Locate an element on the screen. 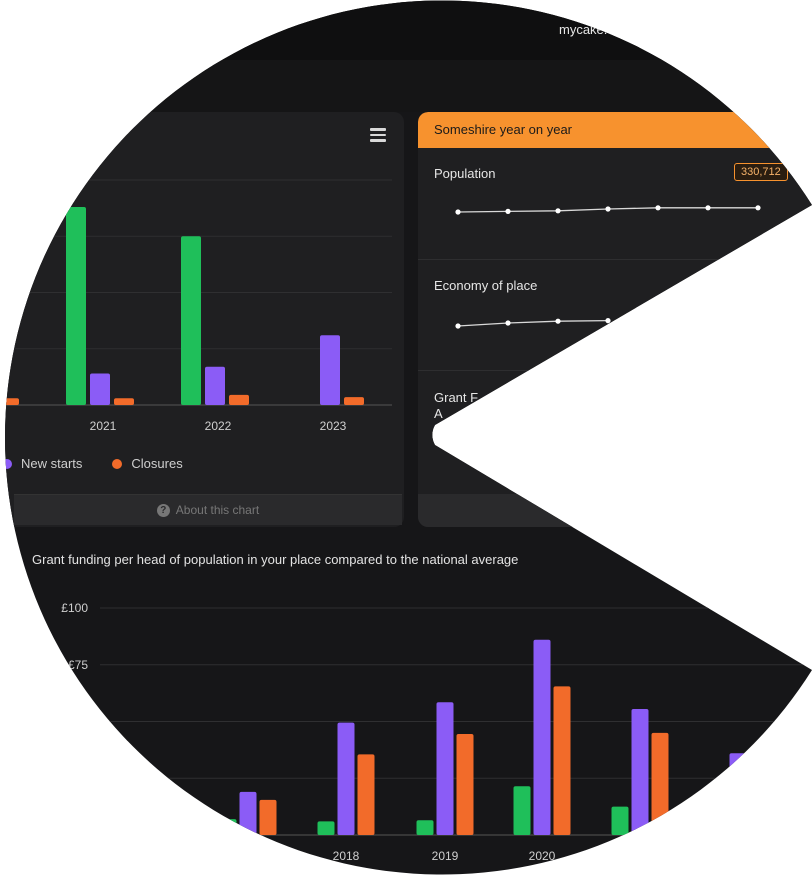 The height and width of the screenshot is (875, 812). legend-label-closures: Closures is located at coordinates (157, 463).